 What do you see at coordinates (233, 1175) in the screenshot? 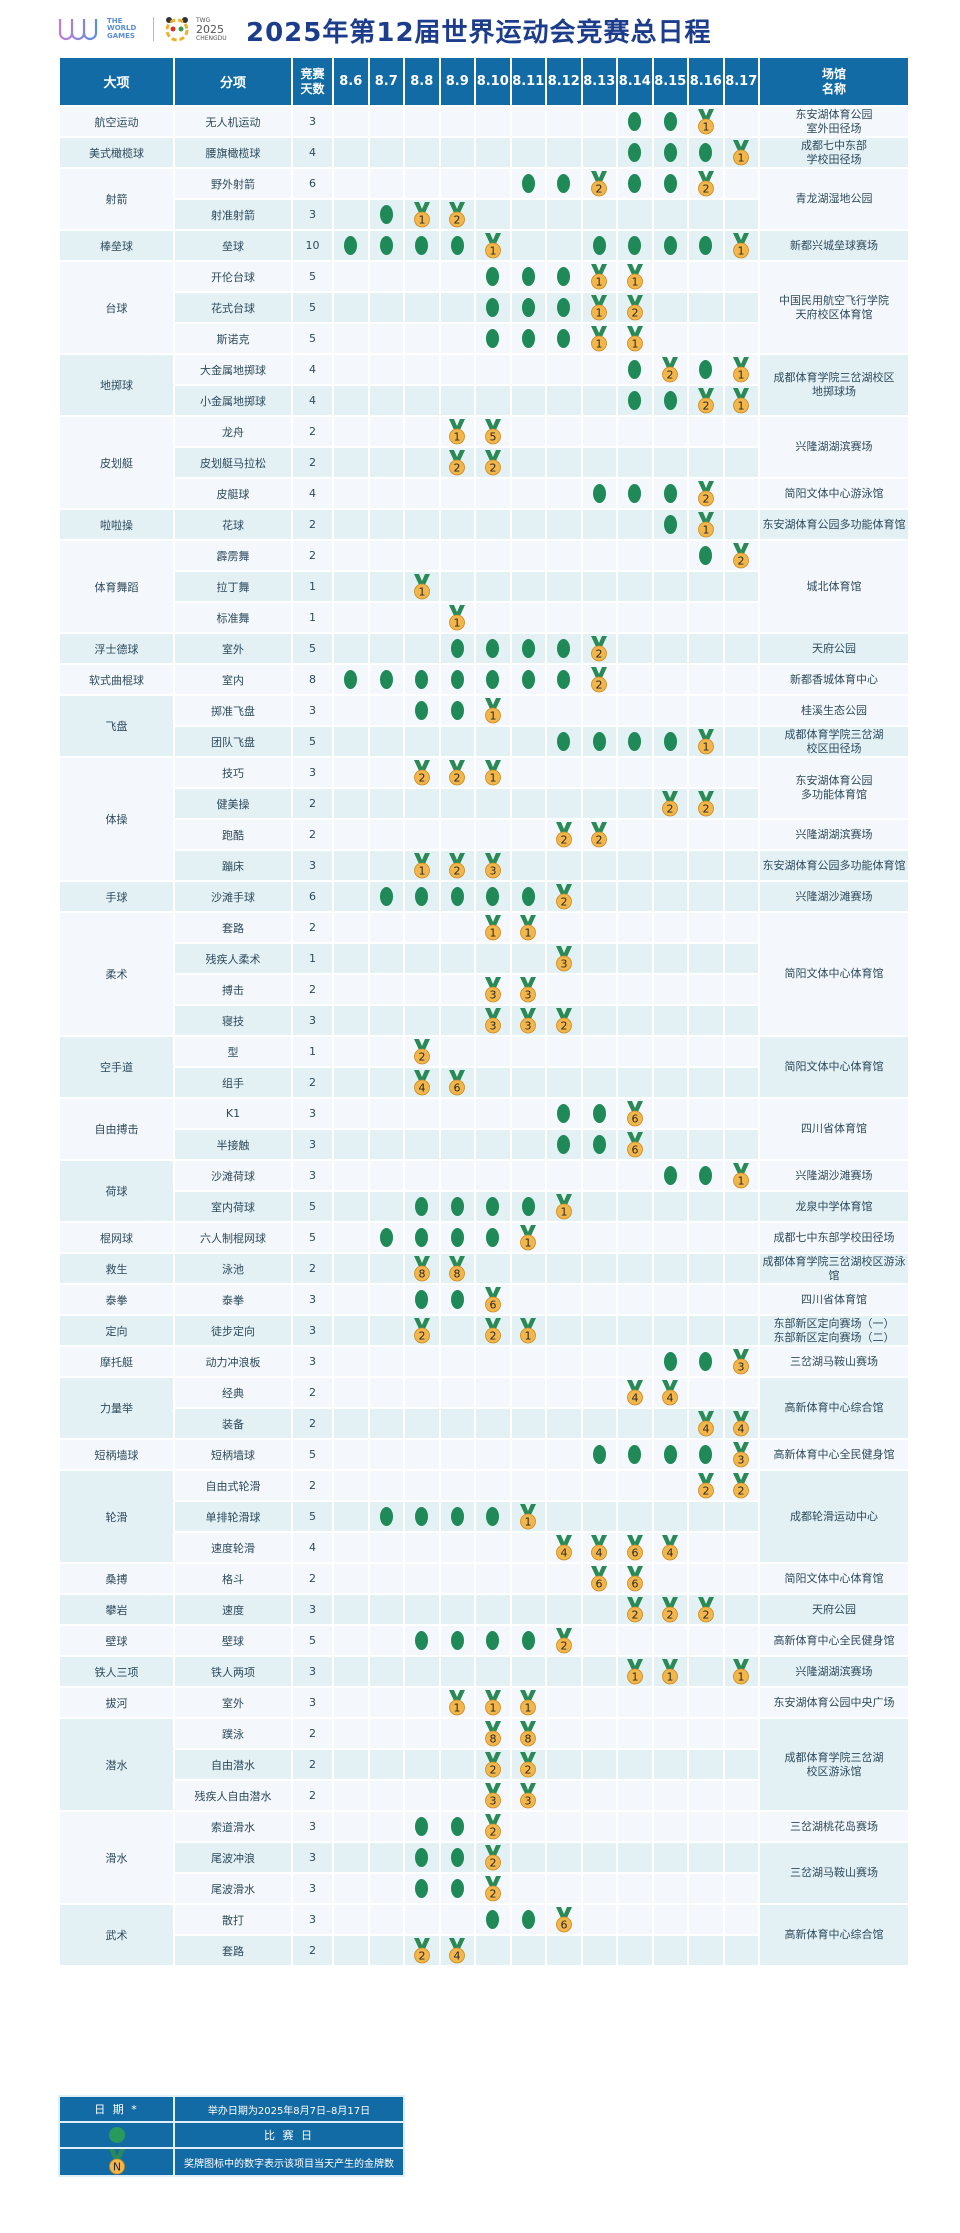
I see `discipline-cell: 沙滩荷球` at bounding box center [233, 1175].